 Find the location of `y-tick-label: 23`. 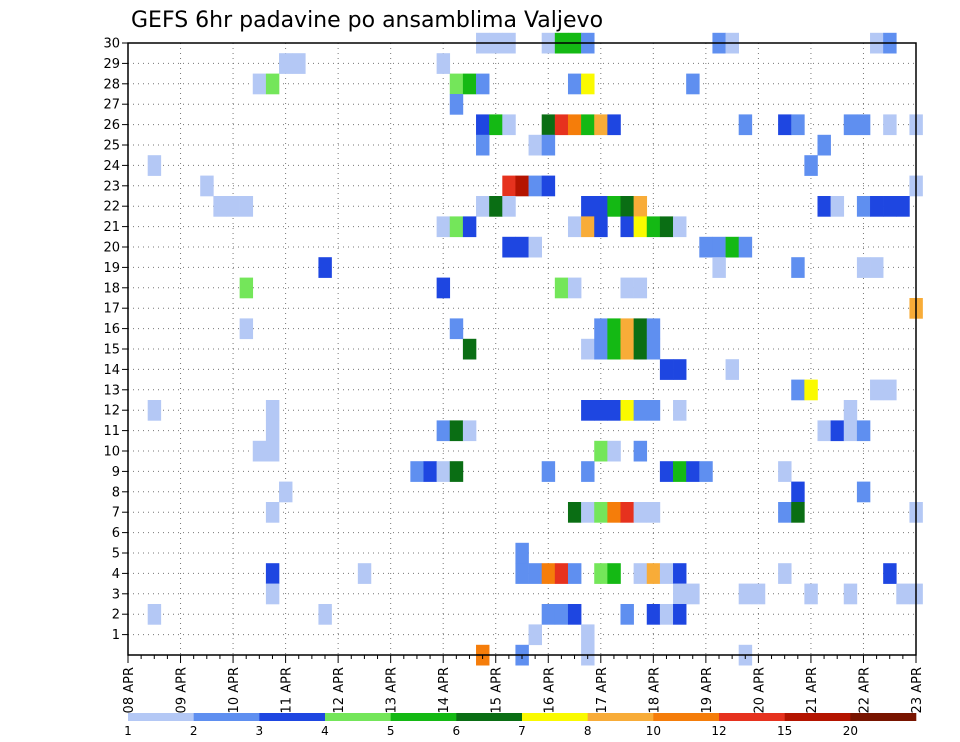

y-tick-label: 23 is located at coordinates (111, 186).